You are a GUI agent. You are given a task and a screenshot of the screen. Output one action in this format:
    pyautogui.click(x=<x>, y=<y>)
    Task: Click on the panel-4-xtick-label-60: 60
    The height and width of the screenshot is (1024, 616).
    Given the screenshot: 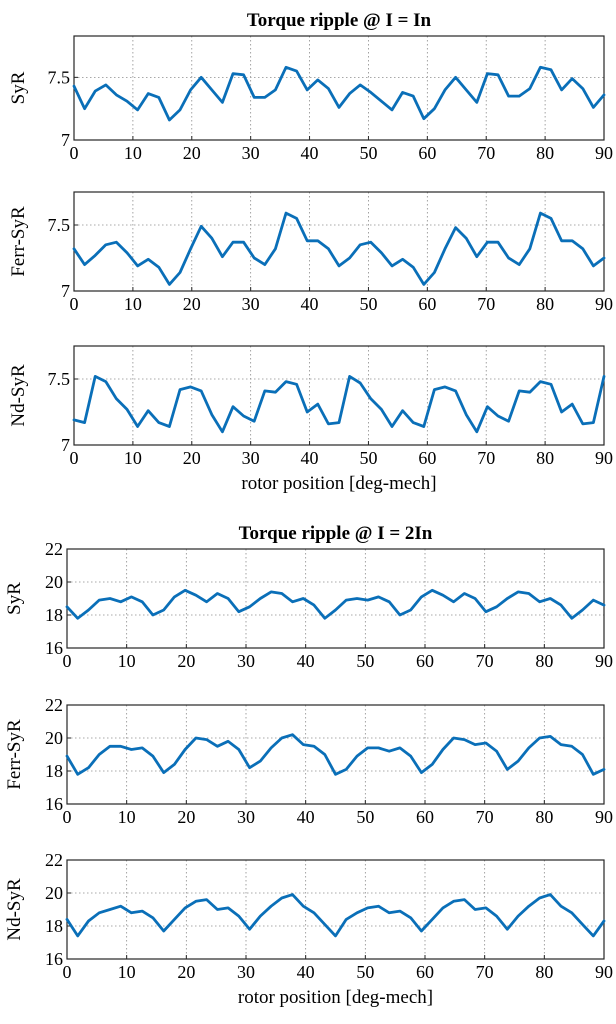 What is the action you would take?
    pyautogui.click(x=425, y=661)
    